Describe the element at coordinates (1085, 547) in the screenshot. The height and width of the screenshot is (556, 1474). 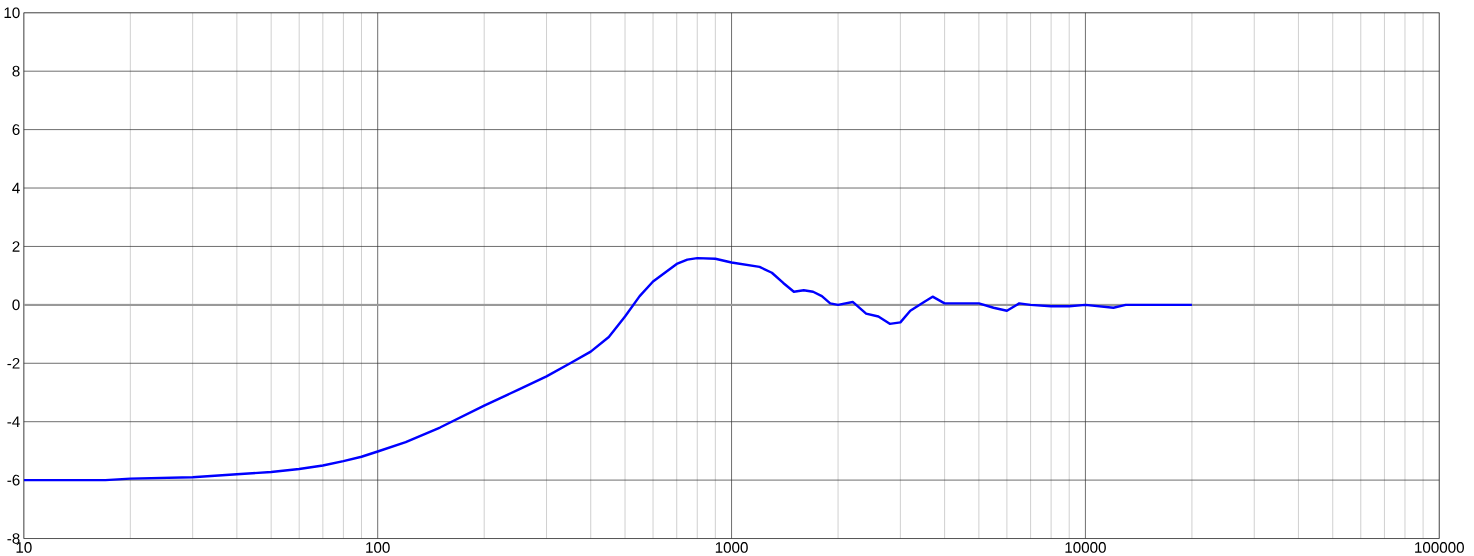
I see `x-tick-label: 10000` at that location.